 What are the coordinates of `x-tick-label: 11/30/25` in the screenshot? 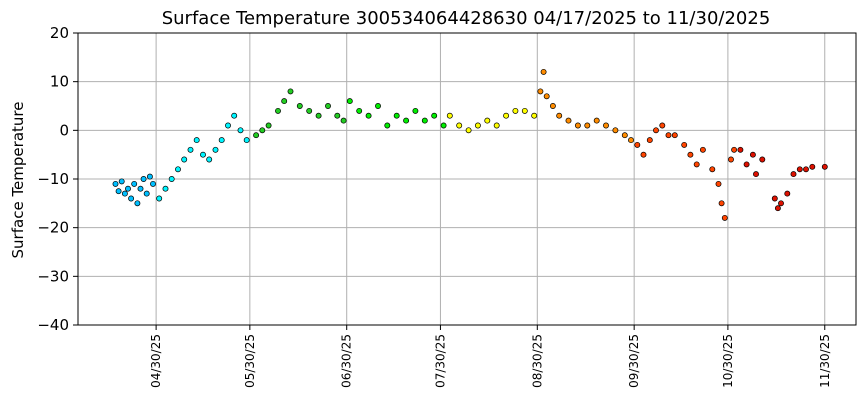 It's located at (825, 361).